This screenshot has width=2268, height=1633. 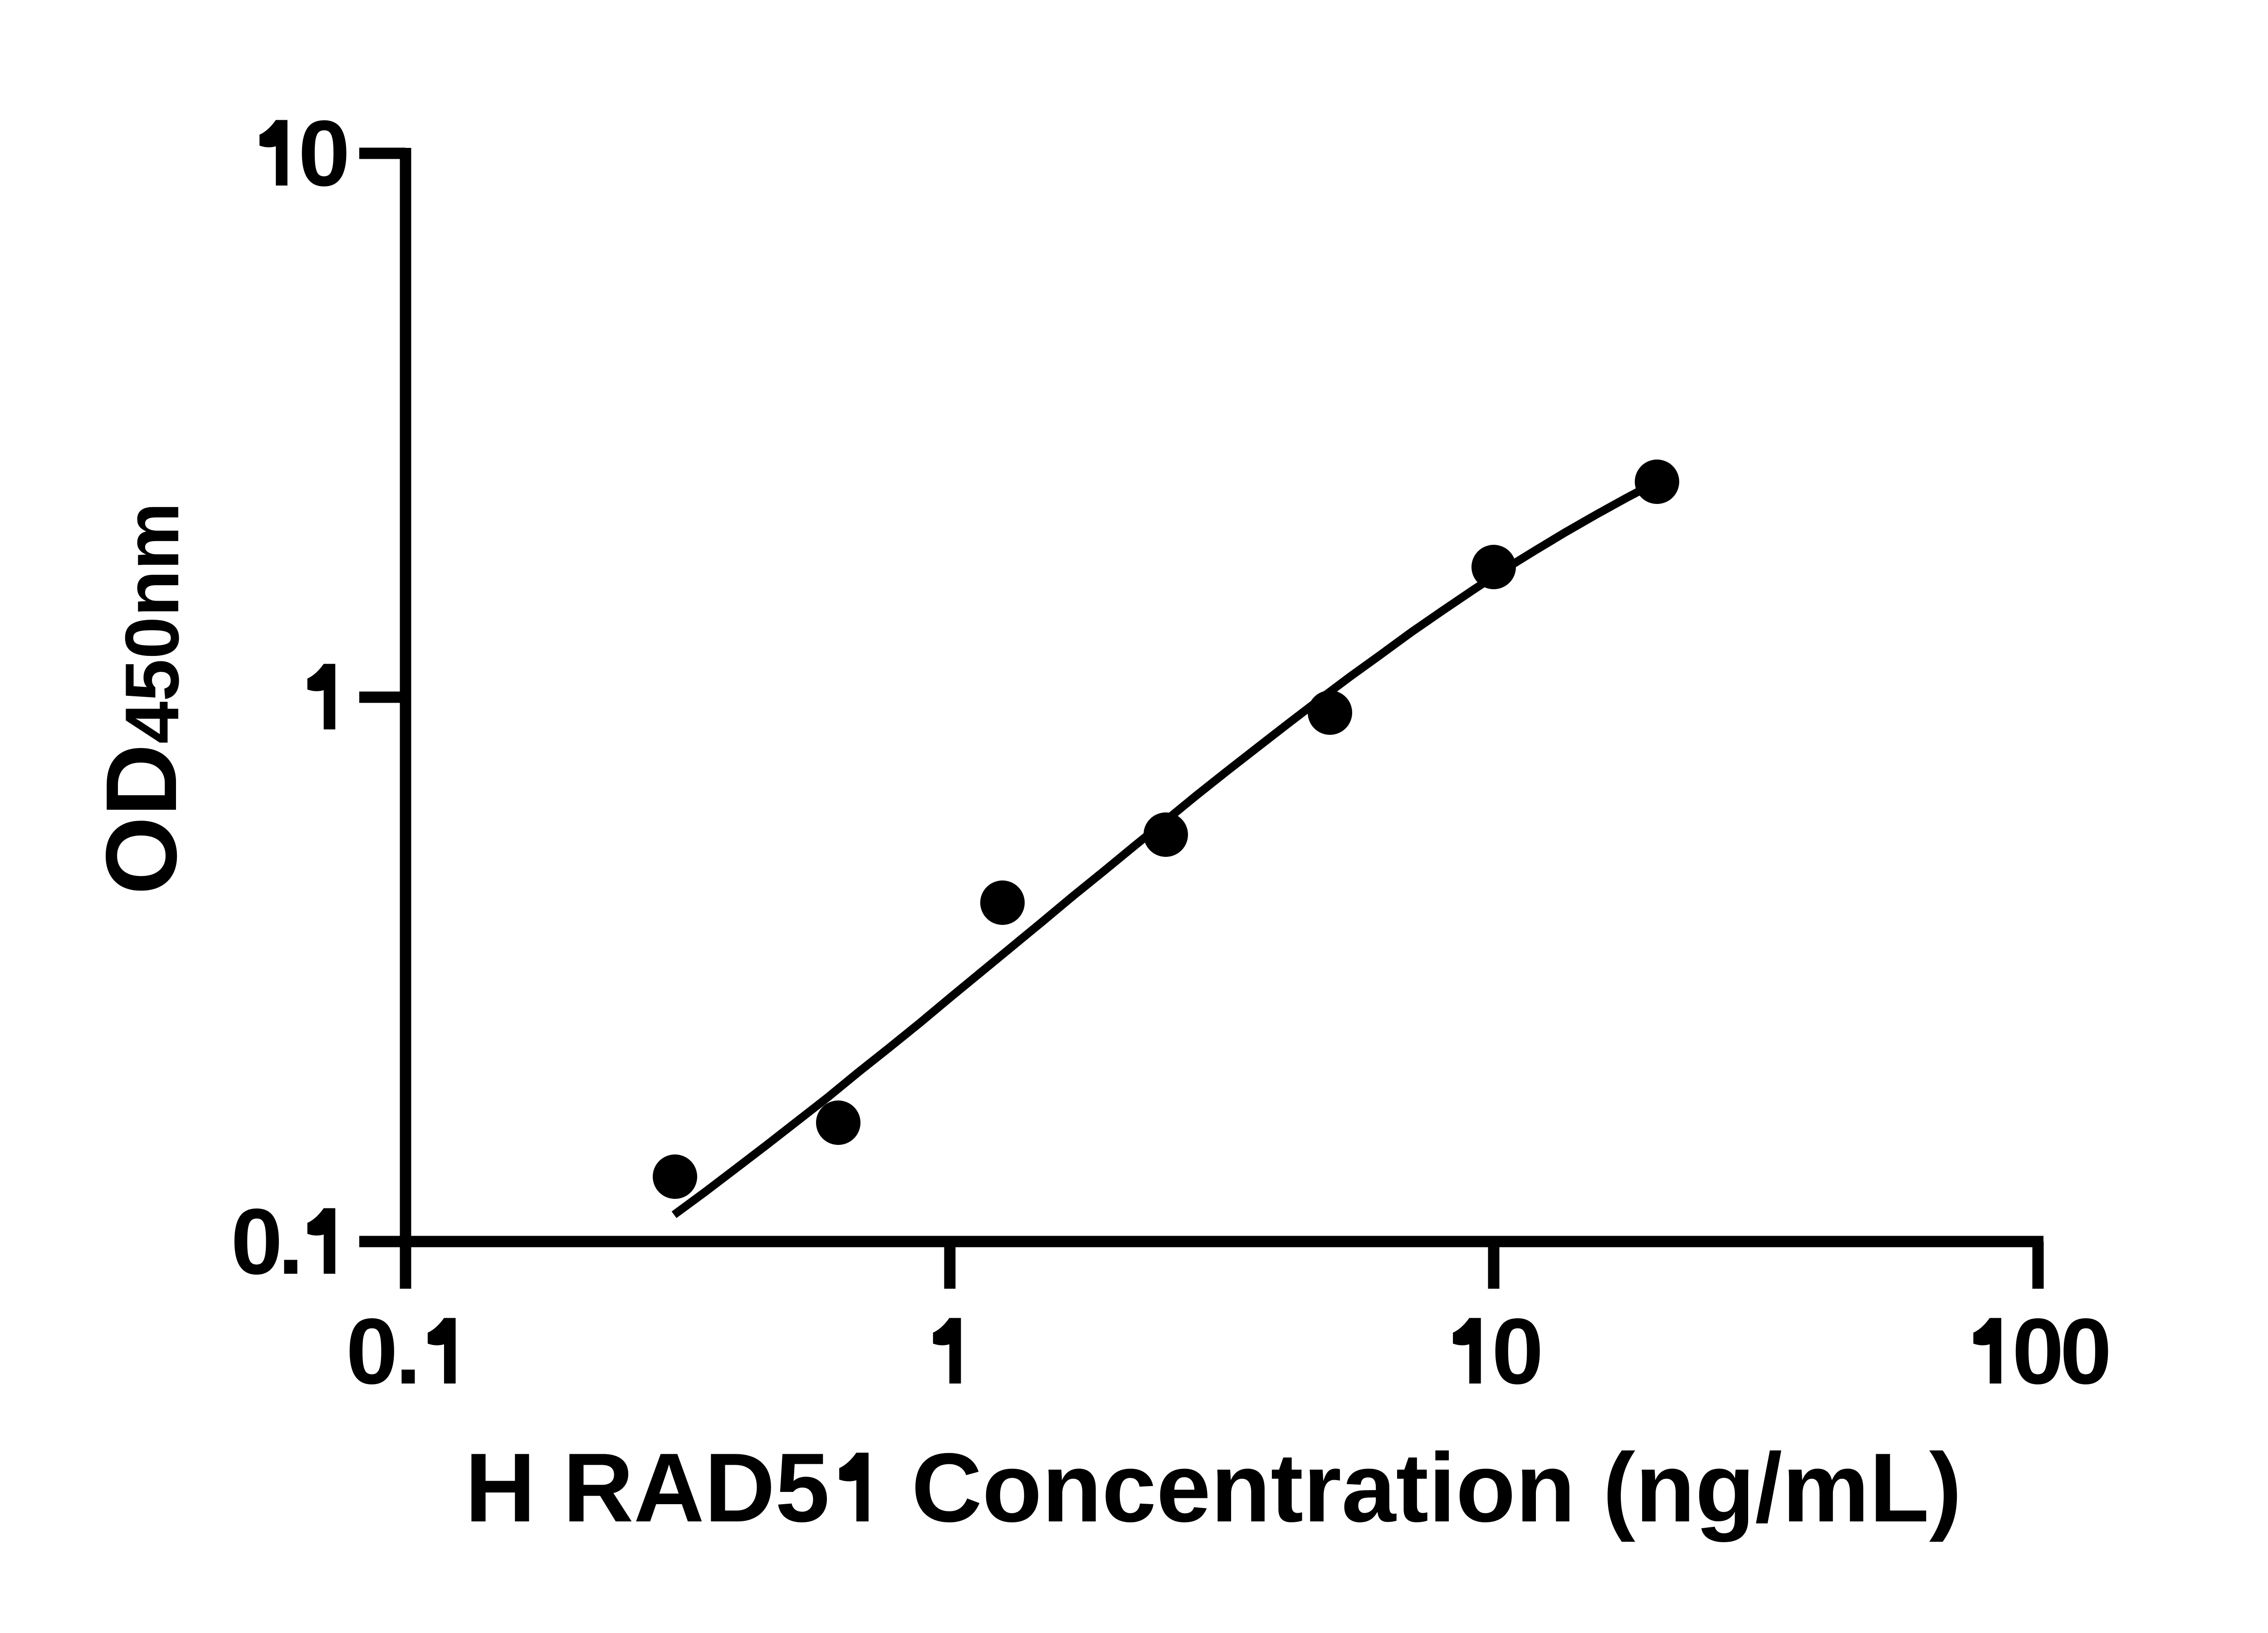 I want to click on svg-text: Concentration (ng/mL), so click(x=1423, y=1487).